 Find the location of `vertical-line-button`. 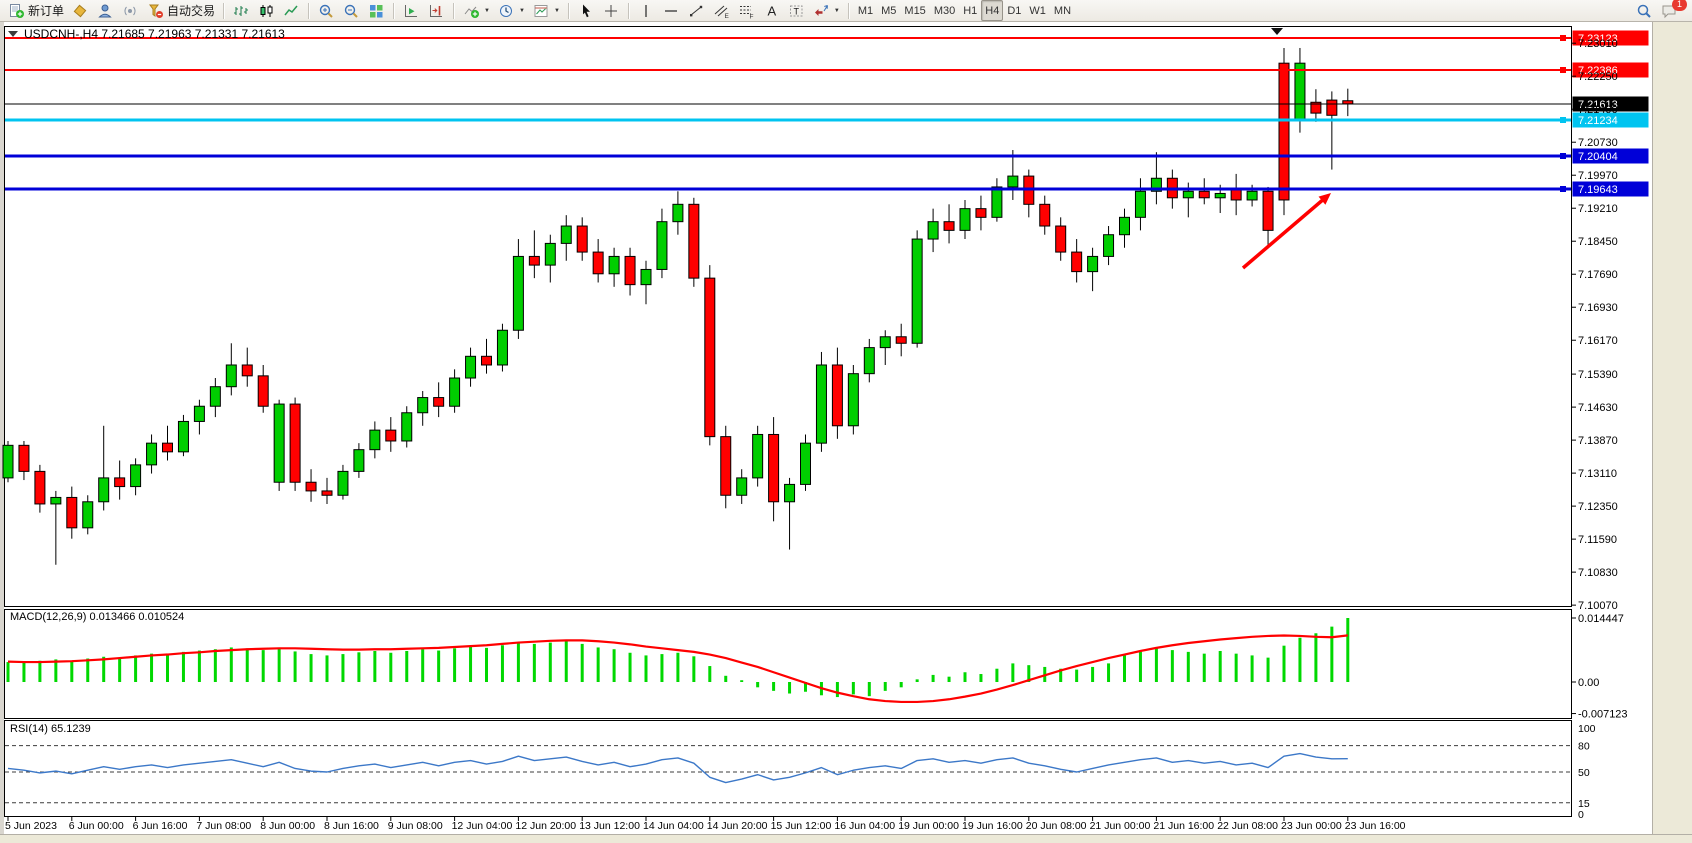

vertical-line-button is located at coordinates (646, 10).